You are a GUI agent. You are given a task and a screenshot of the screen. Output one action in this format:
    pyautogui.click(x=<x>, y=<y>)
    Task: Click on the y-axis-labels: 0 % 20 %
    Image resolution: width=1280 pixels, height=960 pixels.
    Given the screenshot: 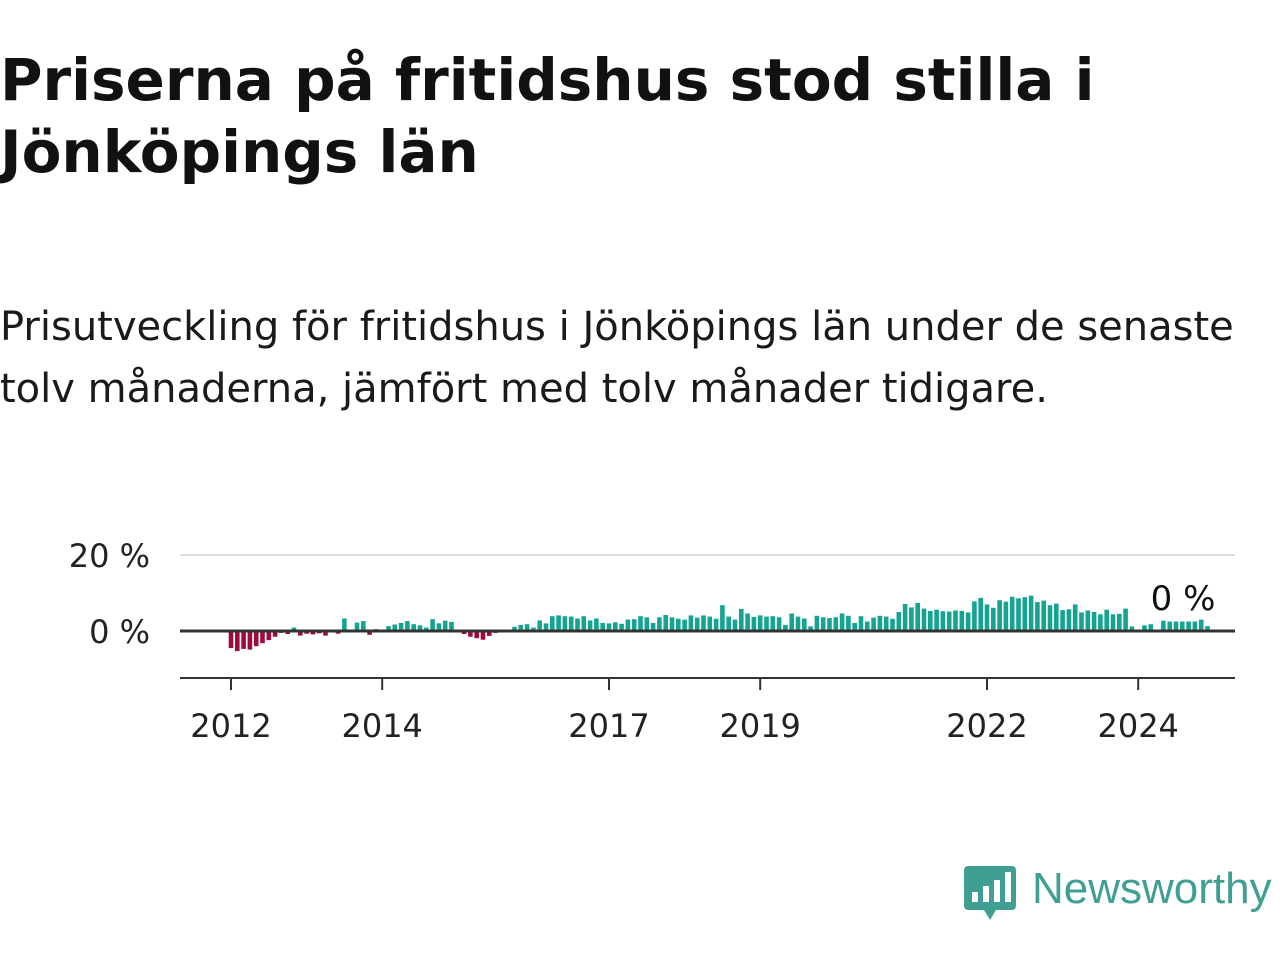 What is the action you would take?
    pyautogui.click(x=109, y=594)
    